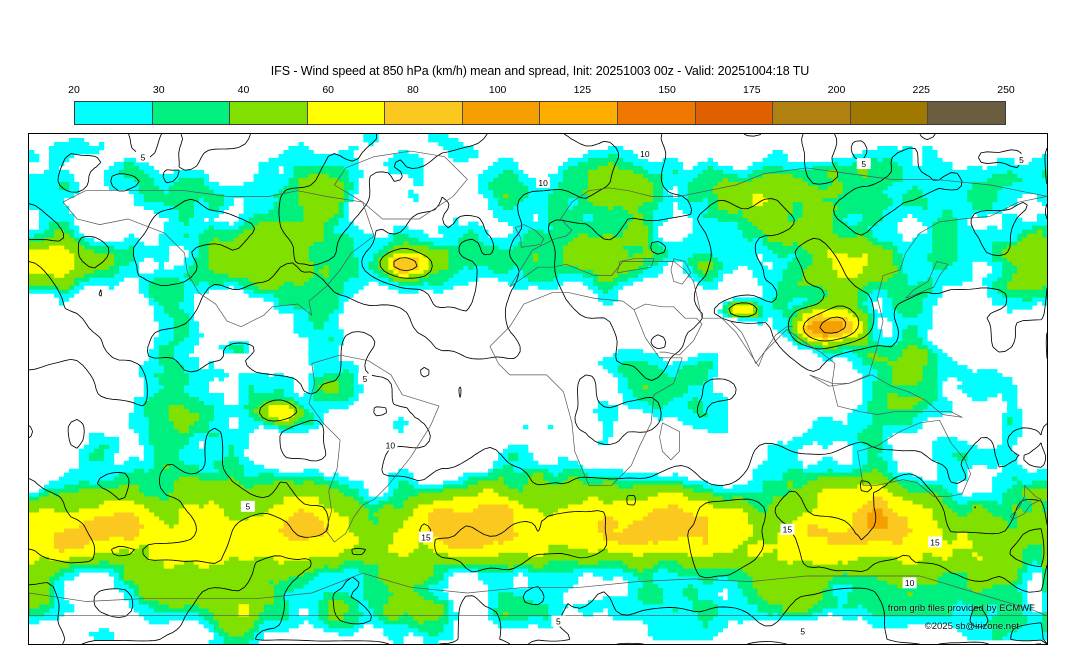  Describe the element at coordinates (243, 90) in the screenshot. I see `colorbar-tick-40: 40` at that location.